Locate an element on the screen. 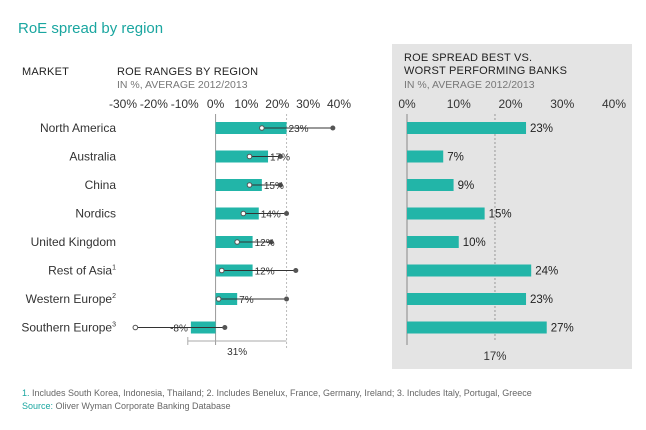 The height and width of the screenshot is (430, 646). right-value-label: 27% is located at coordinates (562, 329).